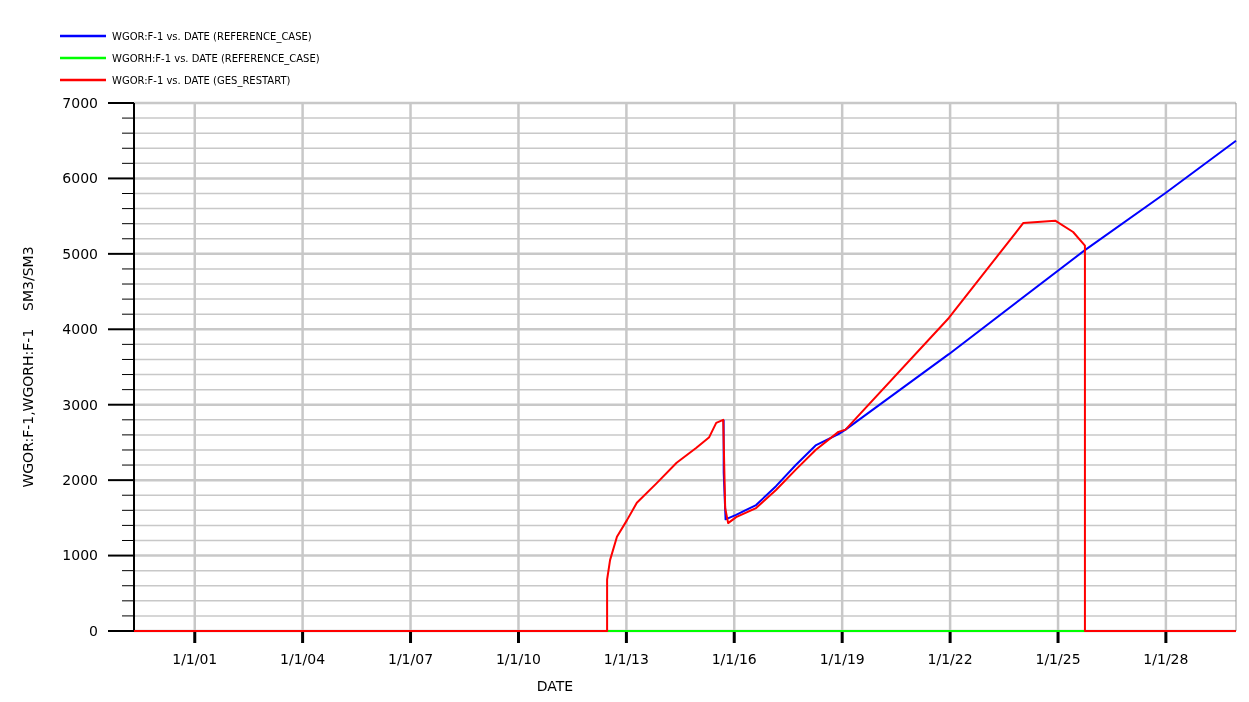  I want to click on x-tick-label: 1/1/16, so click(734, 659).